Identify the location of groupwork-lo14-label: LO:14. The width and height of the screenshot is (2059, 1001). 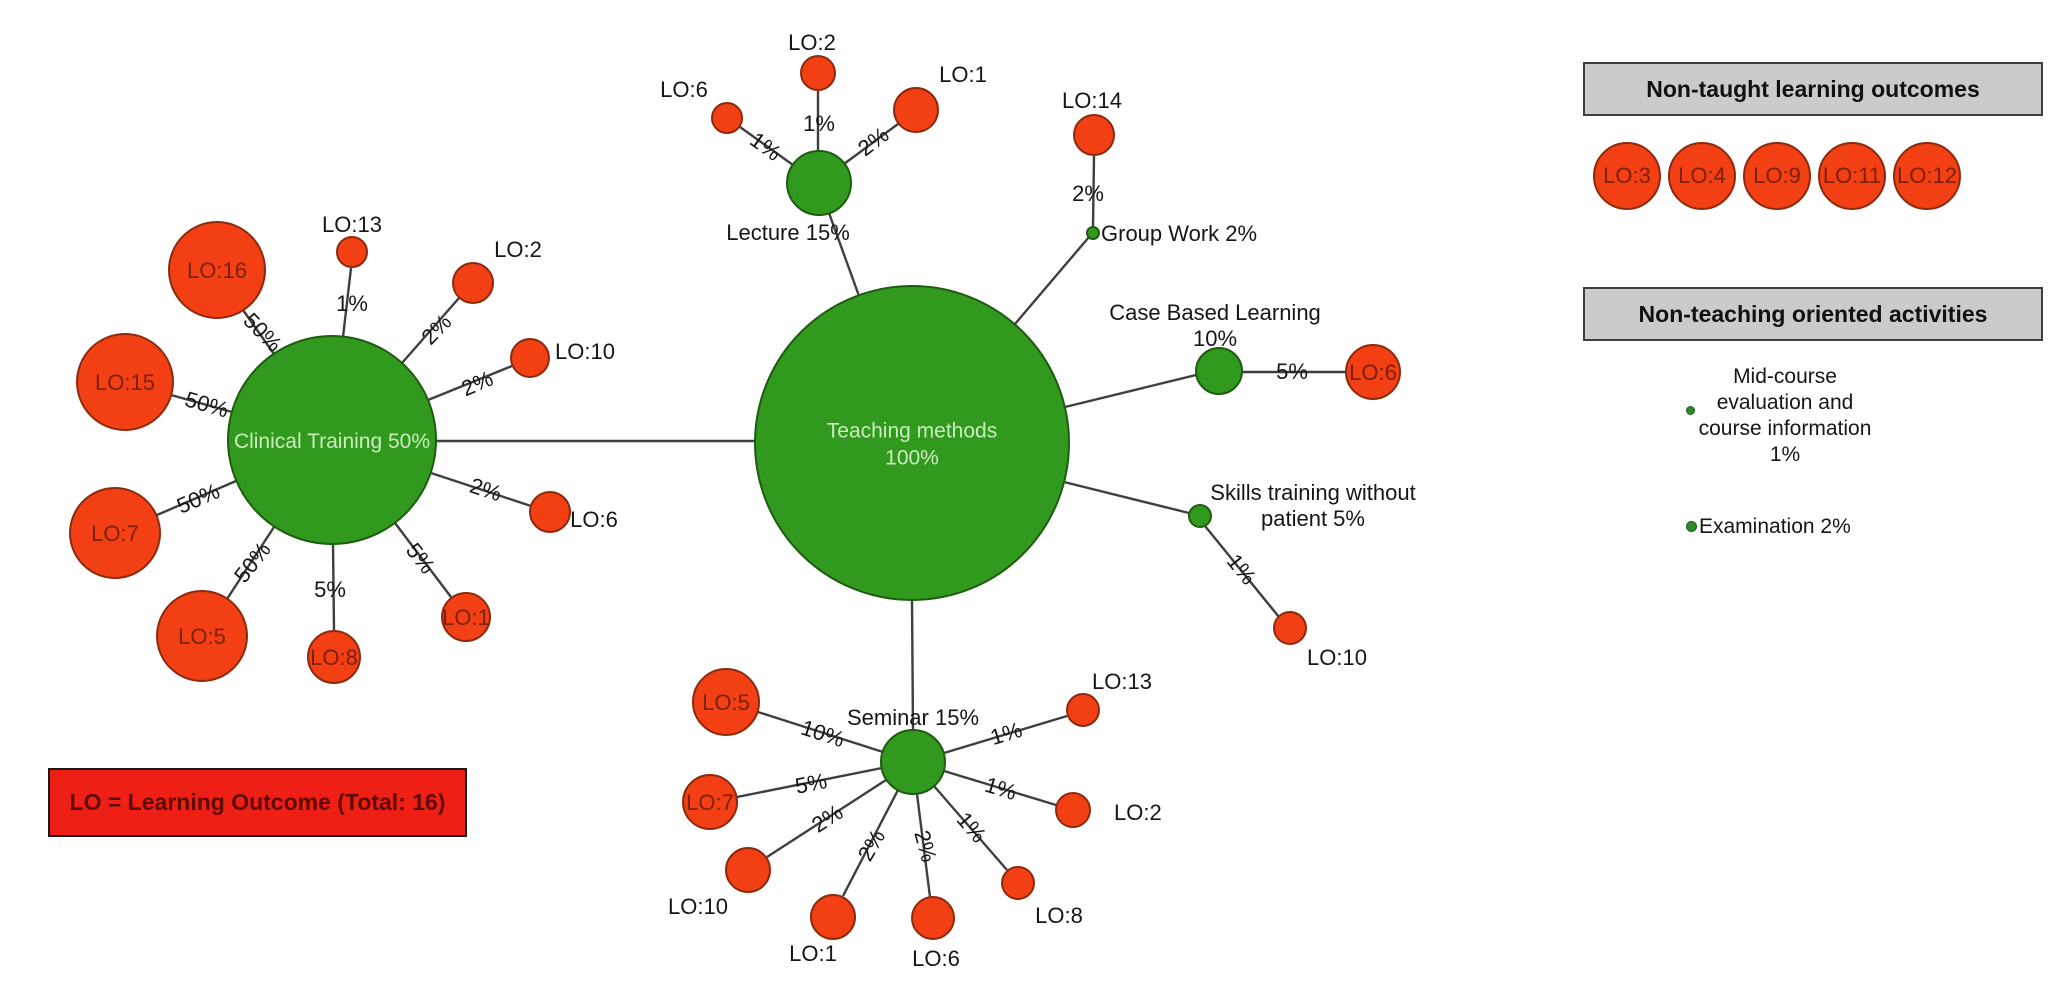
(1092, 100).